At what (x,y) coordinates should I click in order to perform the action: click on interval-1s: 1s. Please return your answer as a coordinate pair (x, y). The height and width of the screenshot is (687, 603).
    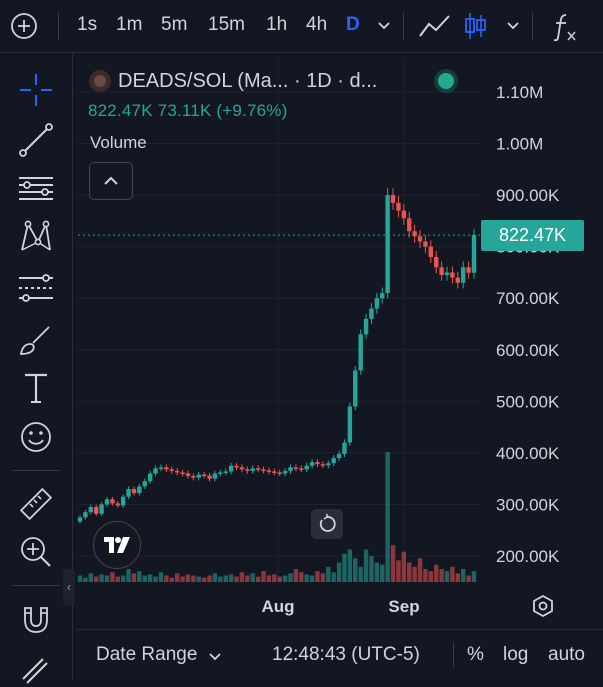
    Looking at the image, I should click on (87, 24).